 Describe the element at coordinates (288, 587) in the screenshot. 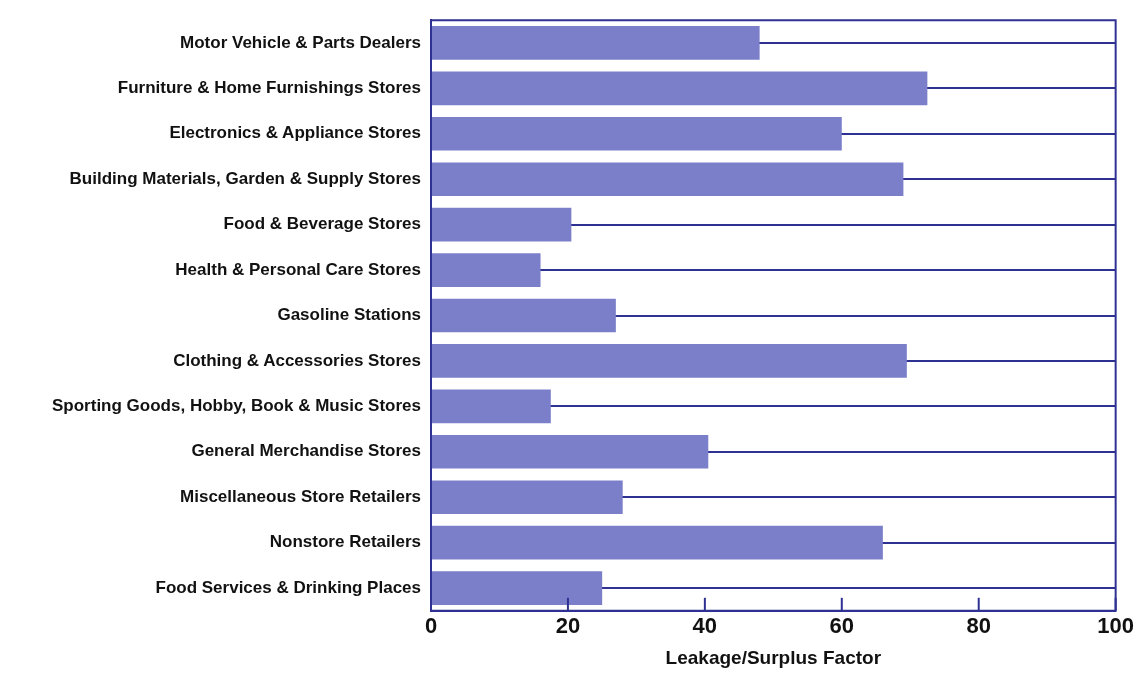

I see `y-tick-label: Food Services & Drinking Places` at that location.